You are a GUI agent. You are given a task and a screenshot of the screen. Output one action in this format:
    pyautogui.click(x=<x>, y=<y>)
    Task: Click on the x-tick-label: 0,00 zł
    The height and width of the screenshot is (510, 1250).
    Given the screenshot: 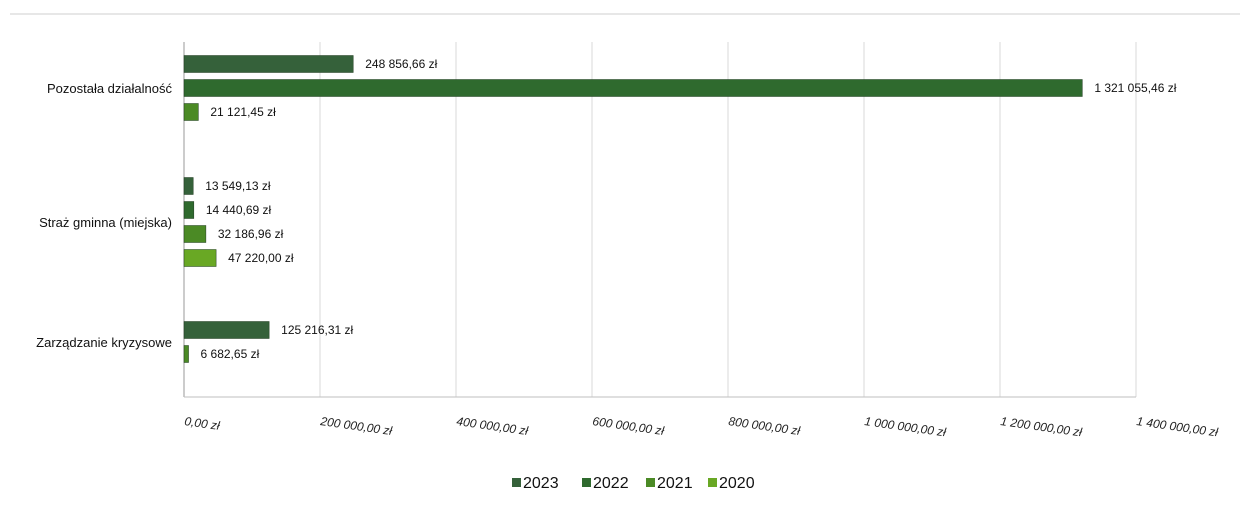 What is the action you would take?
    pyautogui.click(x=202, y=423)
    